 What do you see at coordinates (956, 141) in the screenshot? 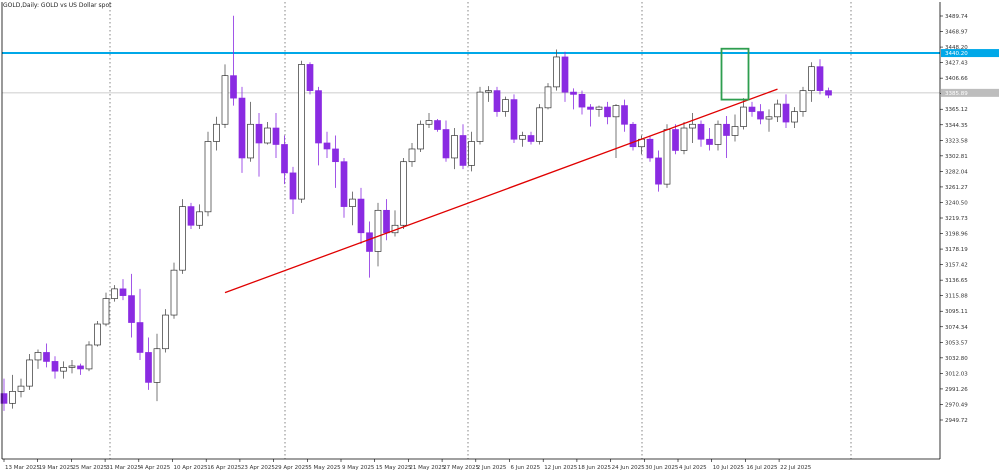
I see `price-tick-label: 3323.58` at bounding box center [956, 141].